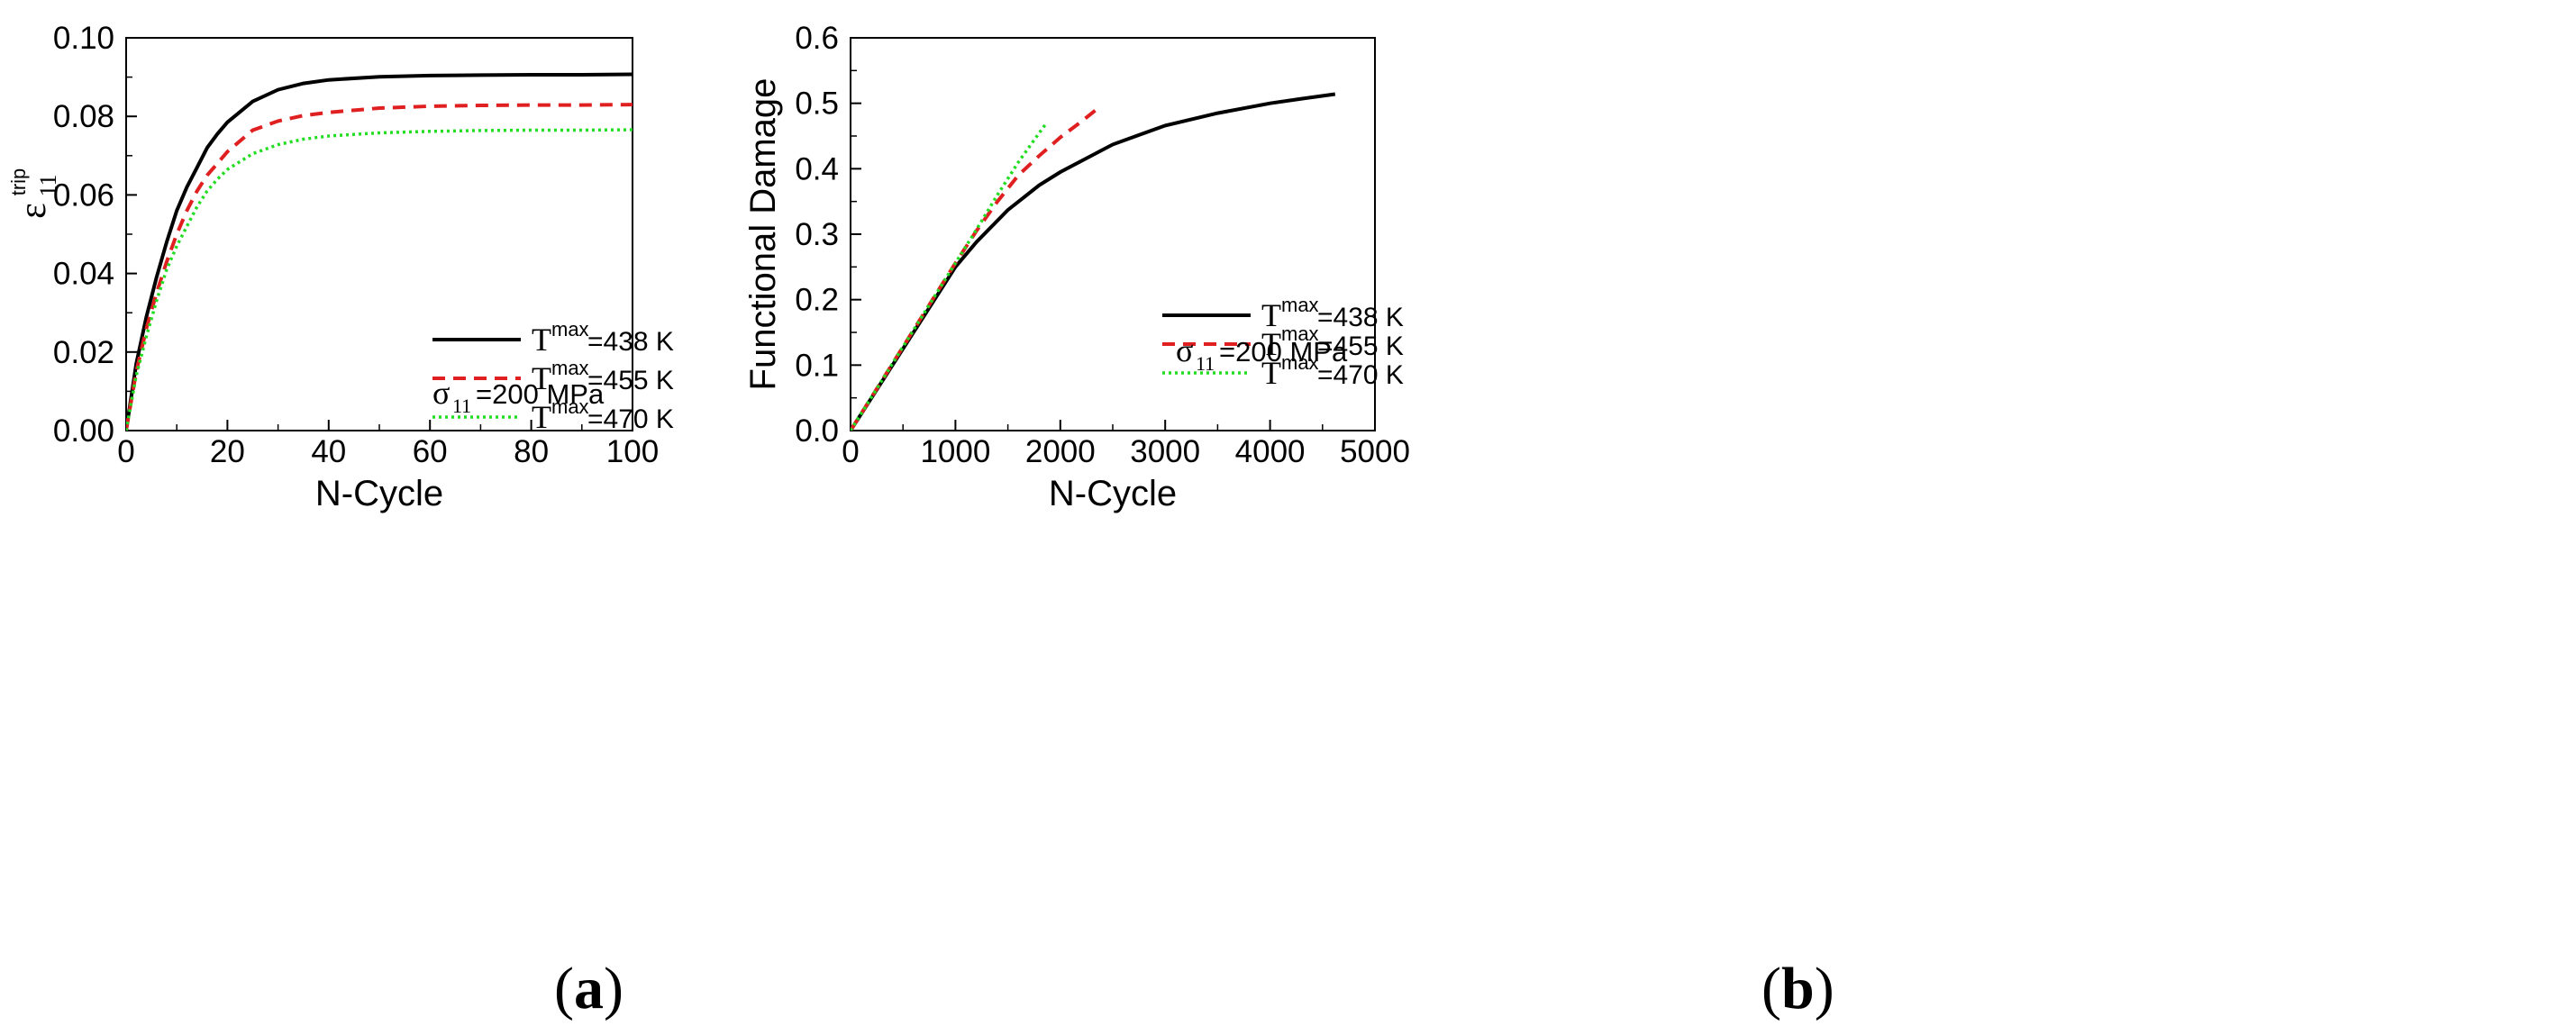  What do you see at coordinates (531, 451) in the screenshot?
I see `x-tick-label: 80` at bounding box center [531, 451].